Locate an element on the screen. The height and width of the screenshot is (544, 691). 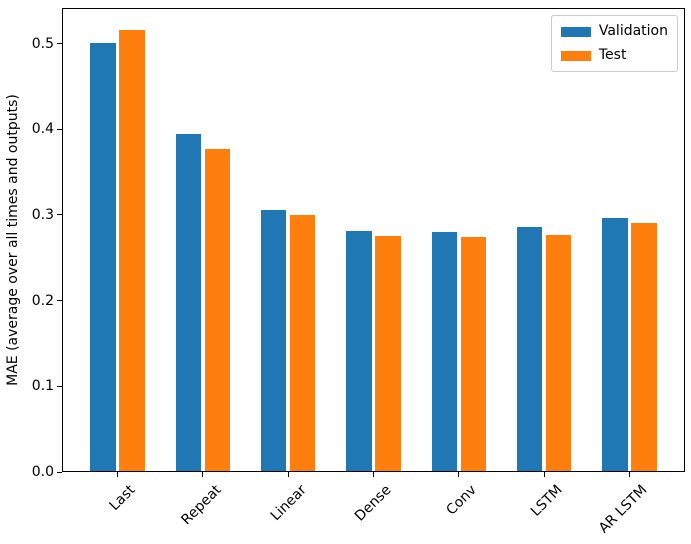
x-tick-label-lstm: LSTM is located at coordinates (546, 501).